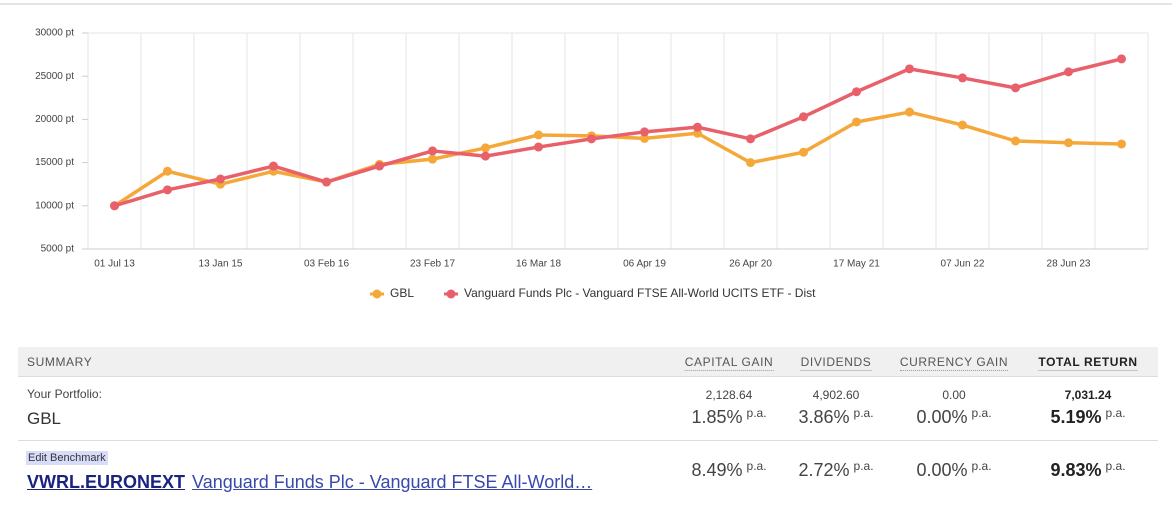  What do you see at coordinates (106, 482) in the screenshot?
I see `benchmark-ticker: VWRL.EURONEXT` at bounding box center [106, 482].